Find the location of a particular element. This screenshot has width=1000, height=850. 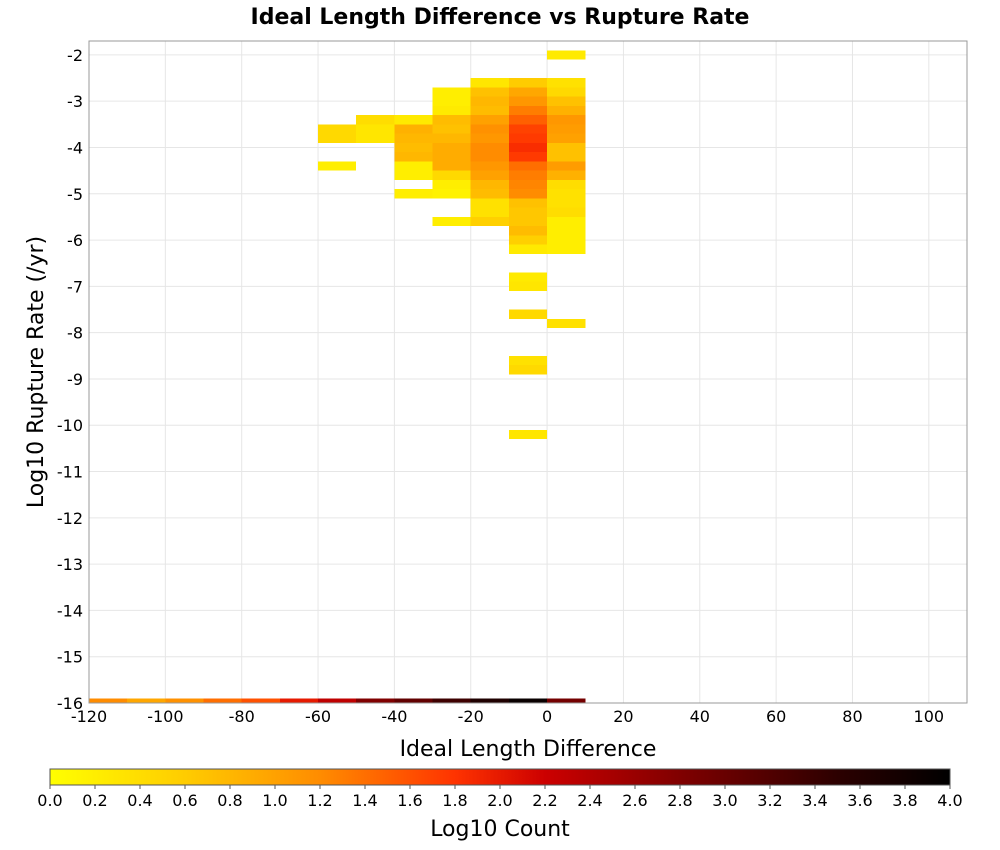

colorbar-tick-label: 3.2 is located at coordinates (769, 800).